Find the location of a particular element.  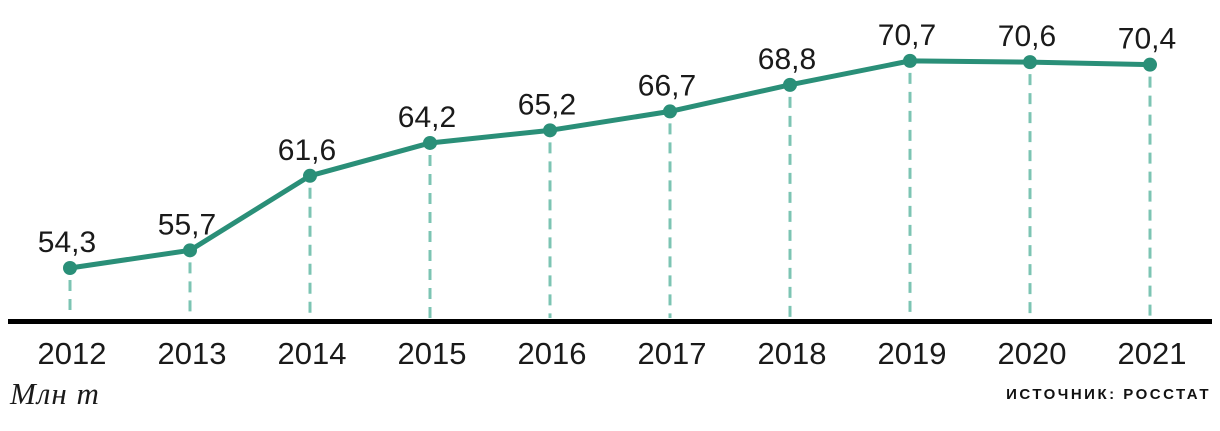

x-axis-tick-label: 2019 is located at coordinates (912, 353).